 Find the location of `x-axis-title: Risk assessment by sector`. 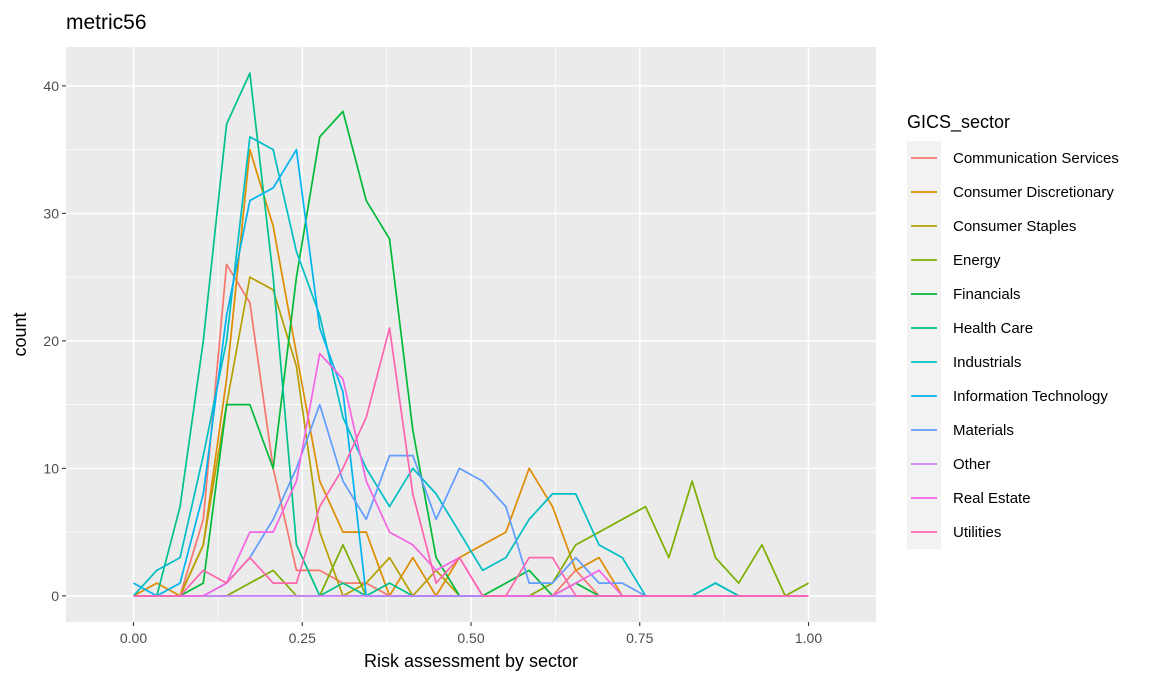

x-axis-title: Risk assessment by sector is located at coordinates (471, 661).